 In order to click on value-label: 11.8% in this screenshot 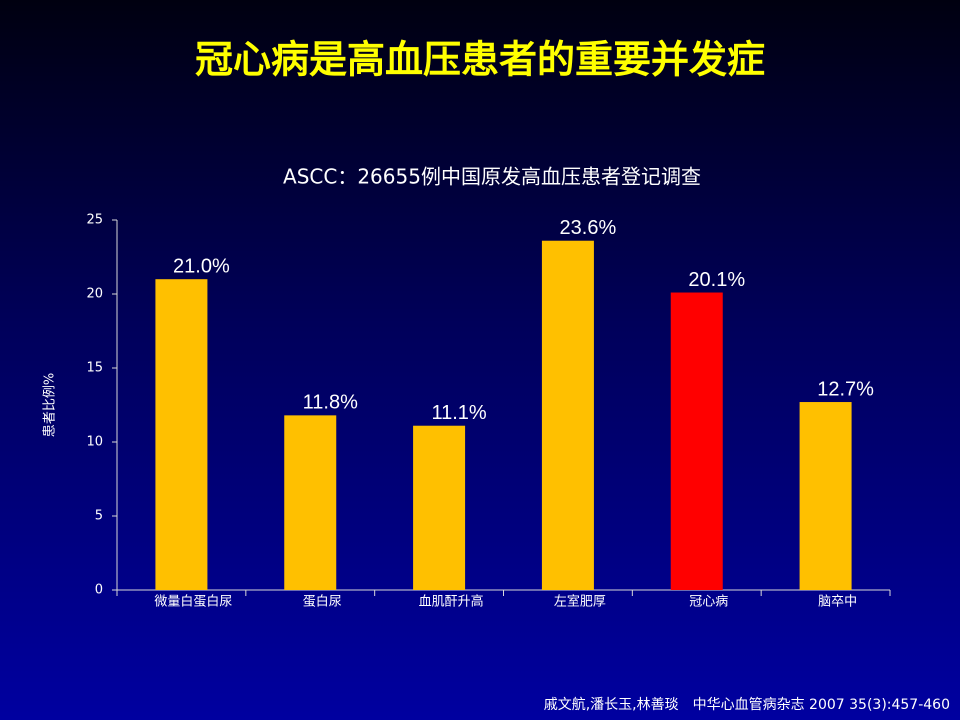, I will do `click(330, 403)`.